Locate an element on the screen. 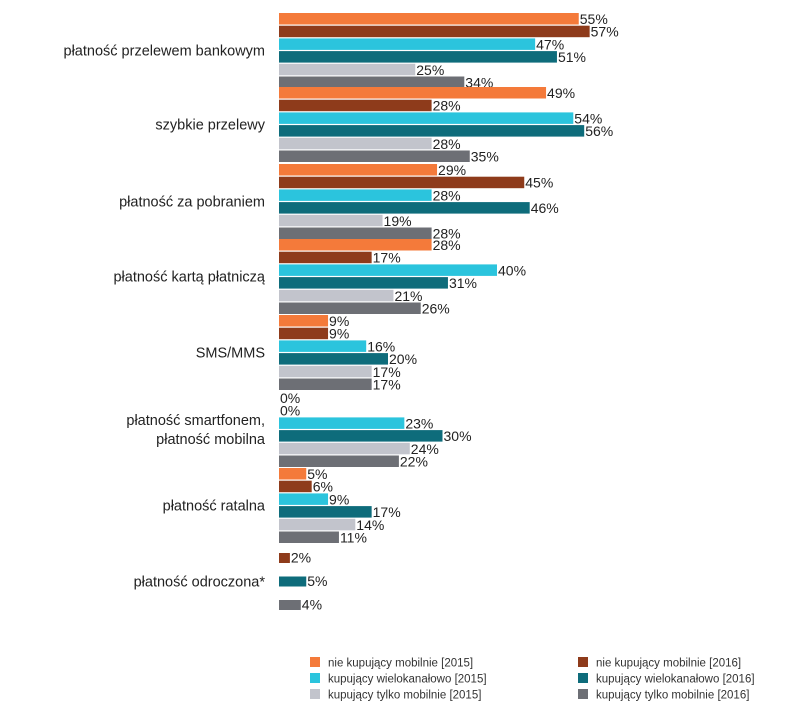 The height and width of the screenshot is (704, 798). data-label: 14% is located at coordinates (370, 525).